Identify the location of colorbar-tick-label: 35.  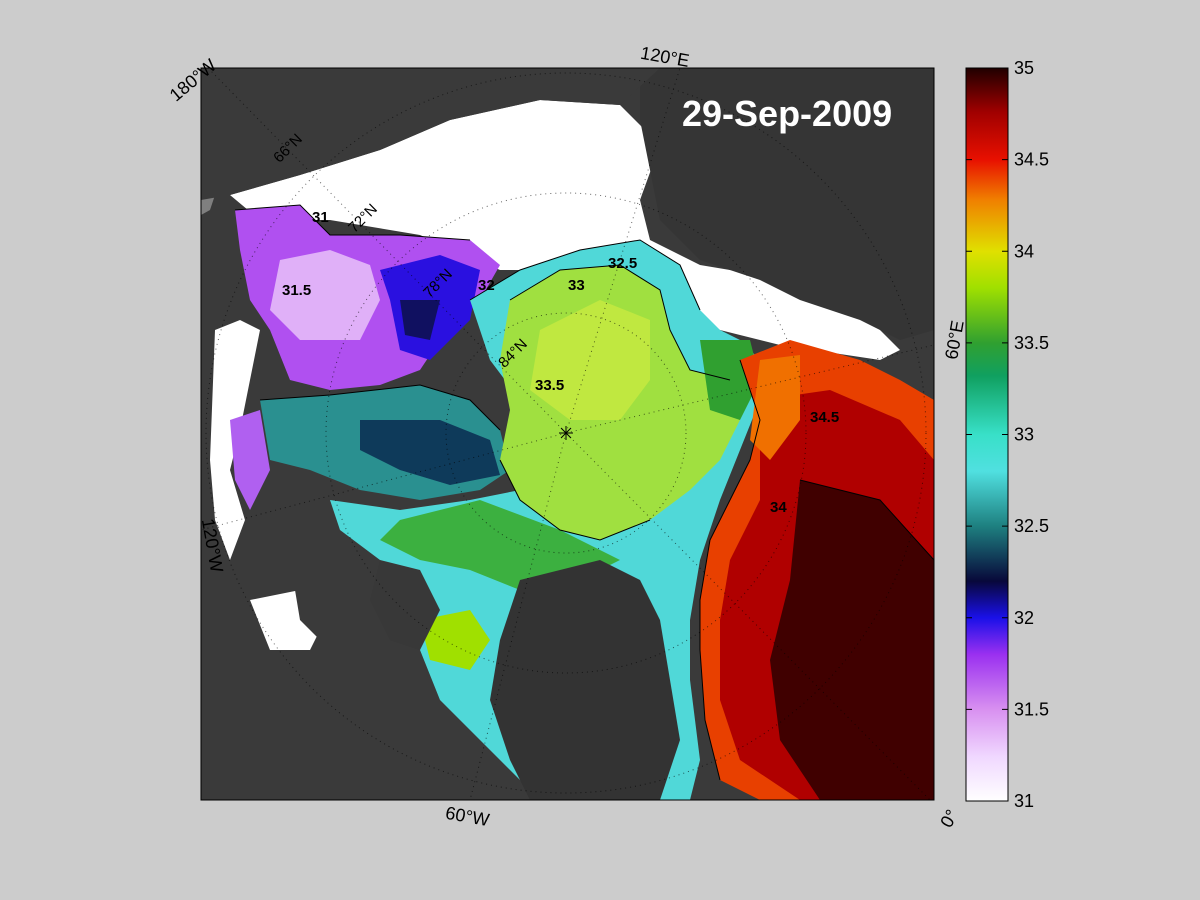
(1024, 68).